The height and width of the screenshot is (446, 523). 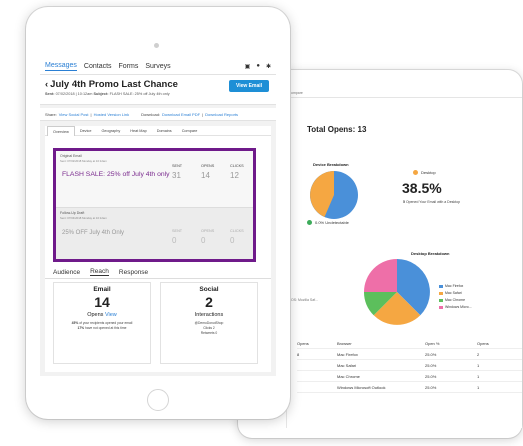 I want to click on legend-desktop: Desktop, so click(x=424, y=172).